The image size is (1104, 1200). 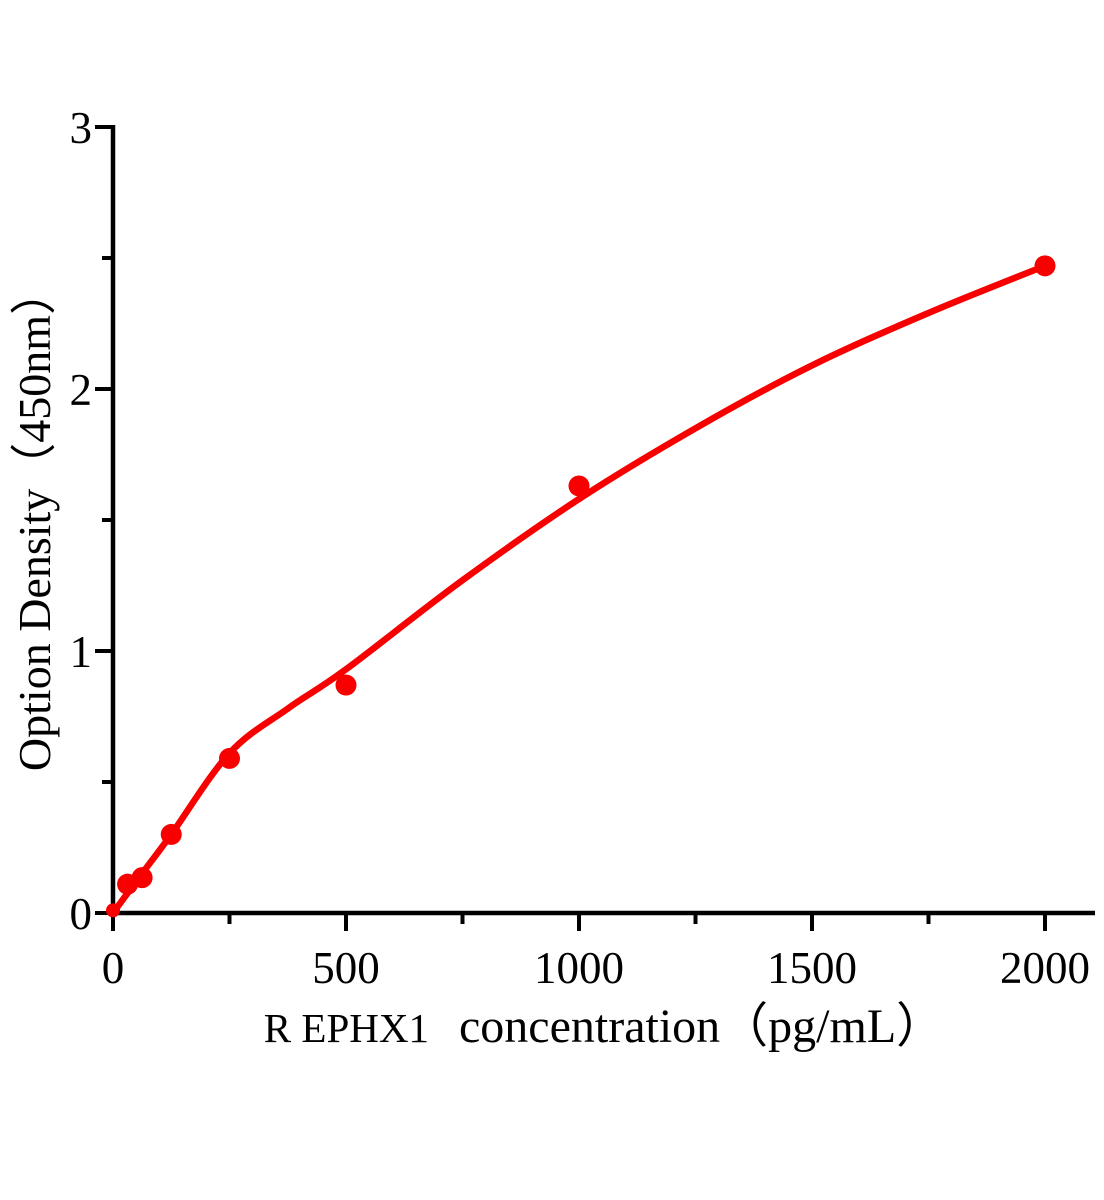 What do you see at coordinates (701, 1026) in the screenshot?
I see `x-axis-title-main: concentration（pg/mL）` at bounding box center [701, 1026].